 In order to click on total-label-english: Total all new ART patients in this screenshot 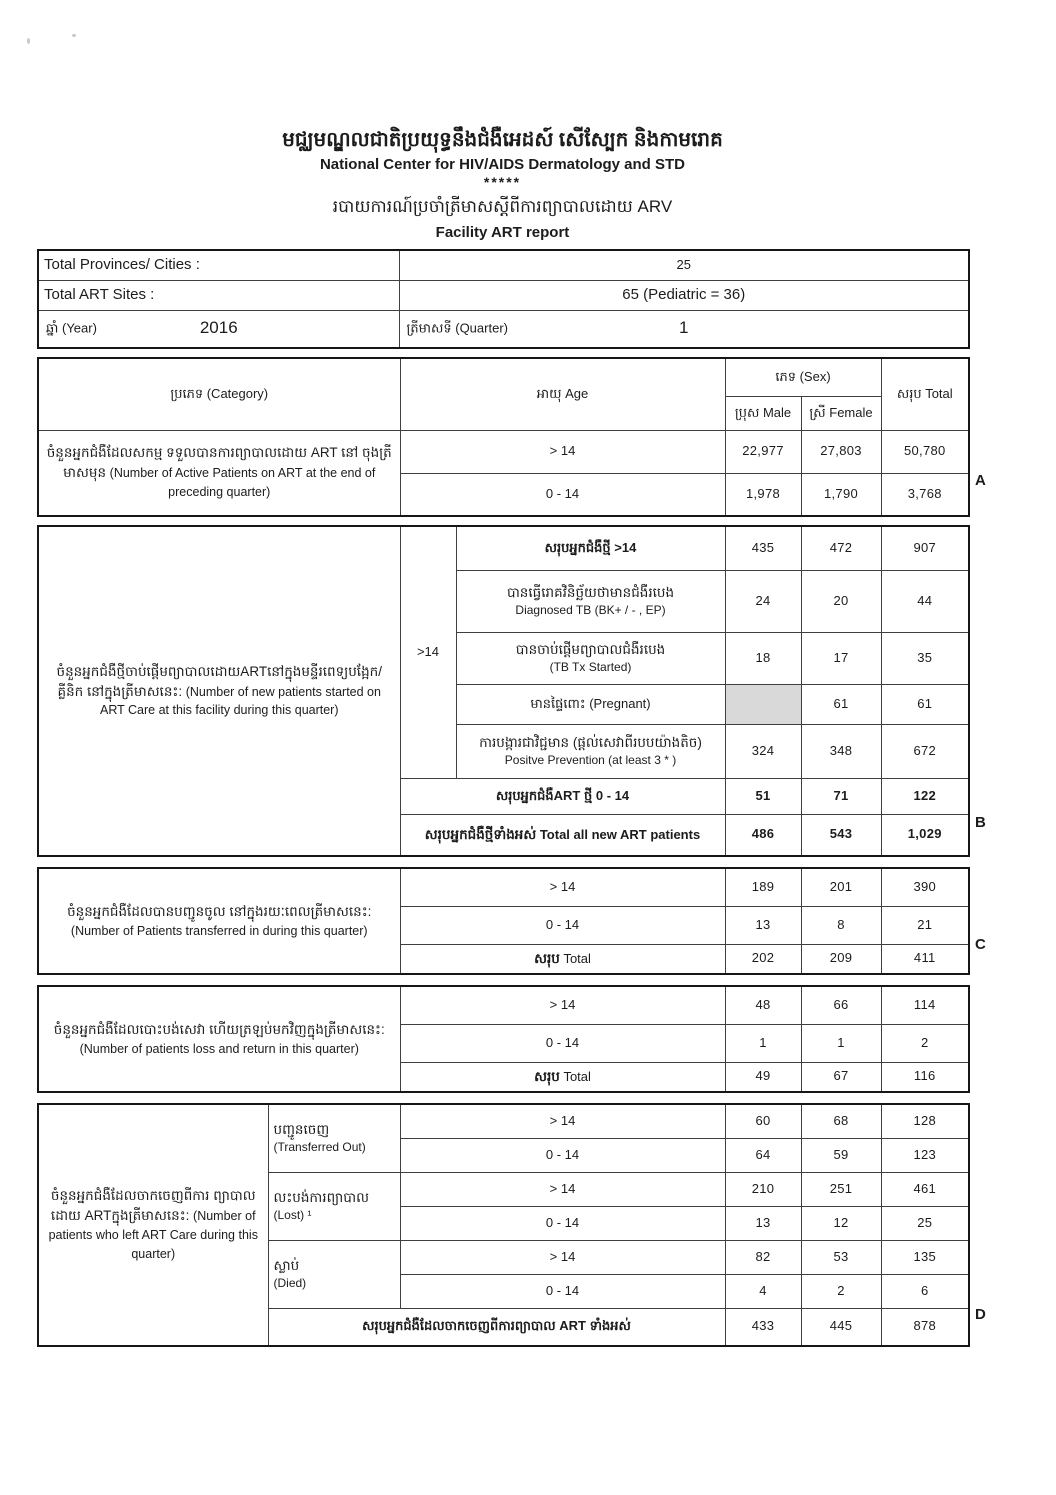, I will do `click(620, 834)`.